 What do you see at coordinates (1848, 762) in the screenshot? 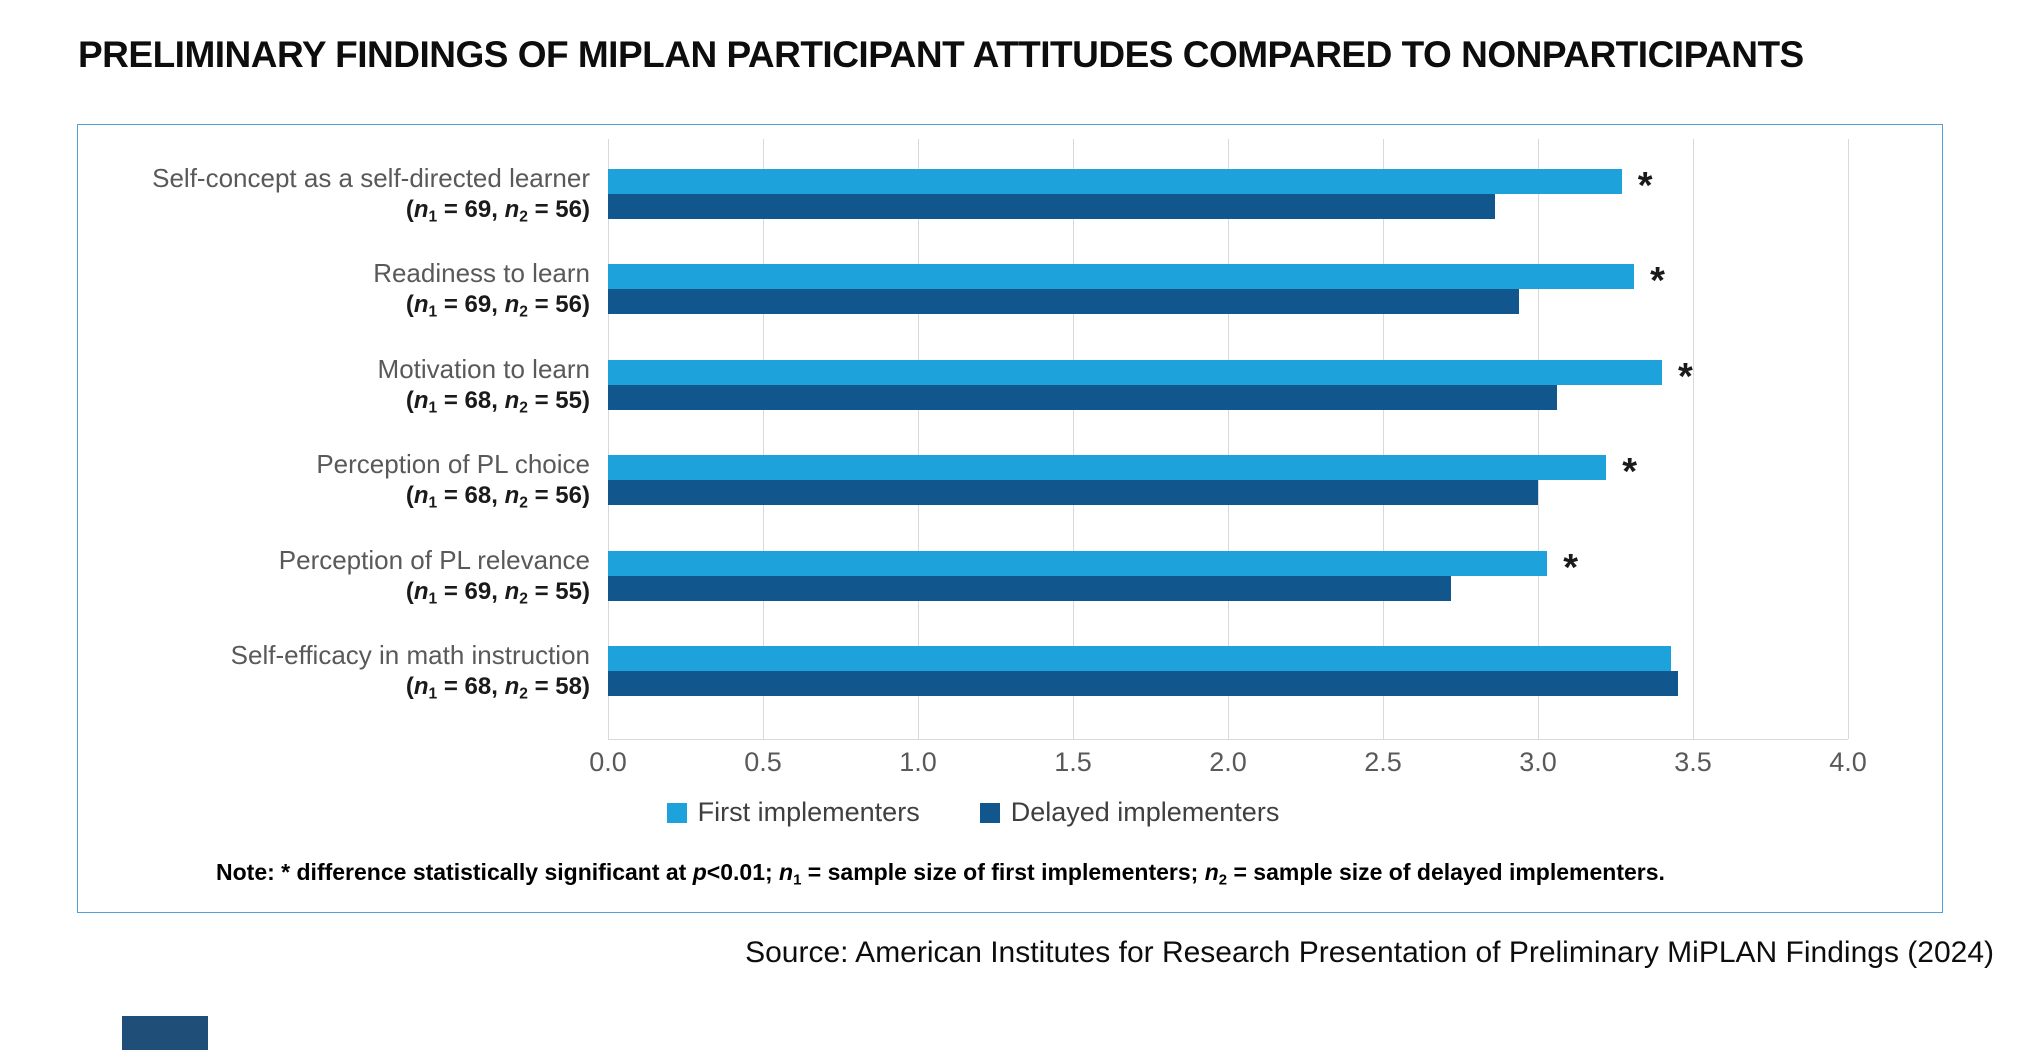
I see `x-tick-label: 4.0` at bounding box center [1848, 762].